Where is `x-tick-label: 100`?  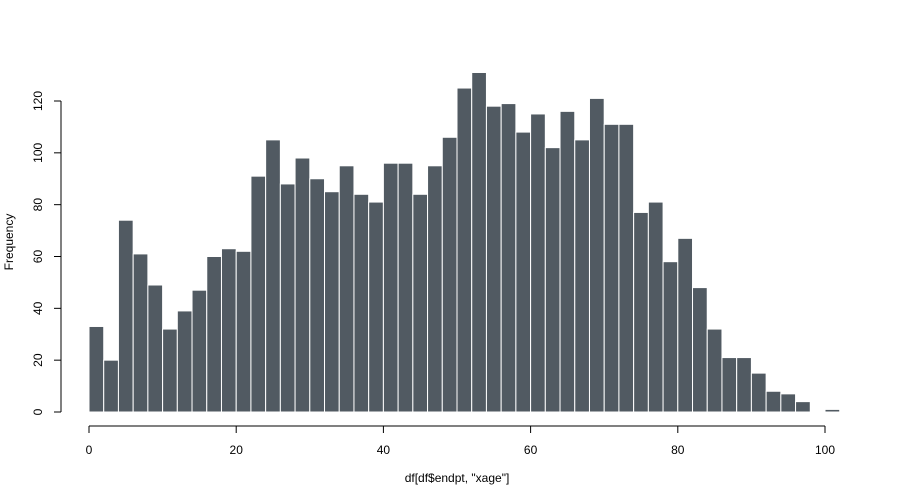
x-tick-label: 100 is located at coordinates (825, 450).